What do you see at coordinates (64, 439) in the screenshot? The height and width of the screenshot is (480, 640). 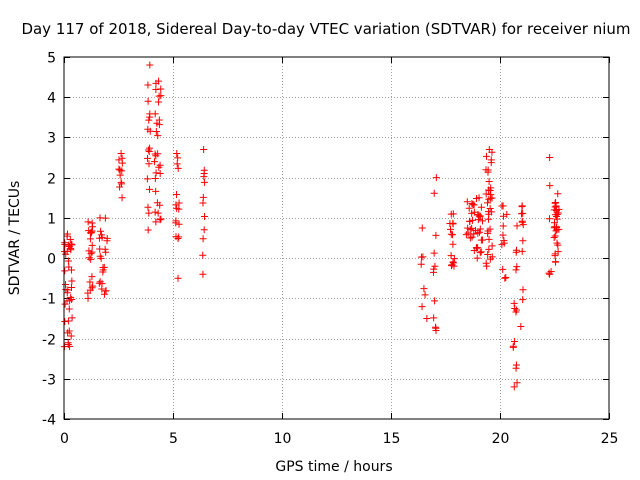 I see `x-tick-label: 0` at bounding box center [64, 439].